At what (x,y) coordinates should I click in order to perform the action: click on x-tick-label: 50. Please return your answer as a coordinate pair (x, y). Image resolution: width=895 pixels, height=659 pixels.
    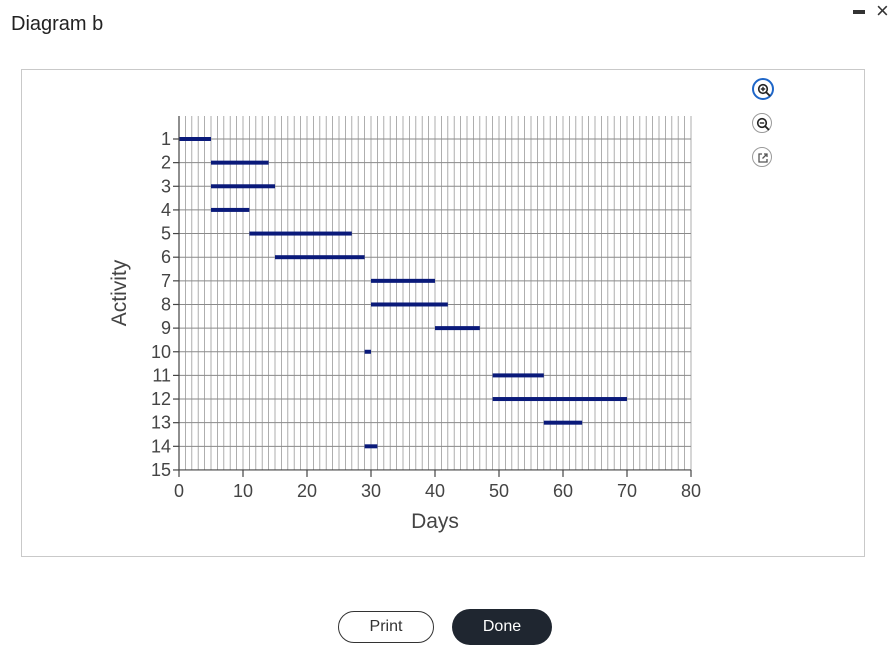
    Looking at the image, I should click on (499, 491).